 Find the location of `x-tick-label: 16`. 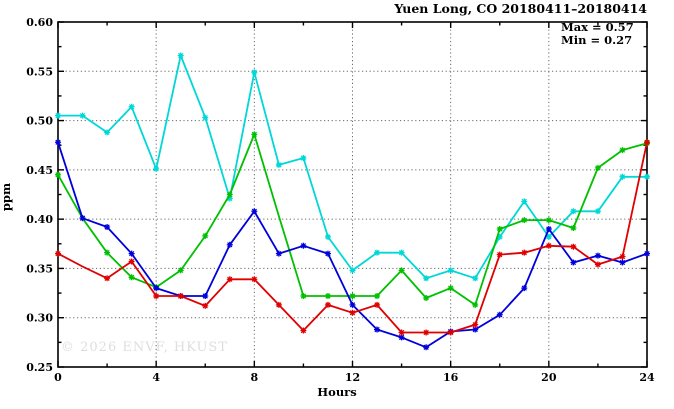

x-tick-label: 16 is located at coordinates (451, 377).